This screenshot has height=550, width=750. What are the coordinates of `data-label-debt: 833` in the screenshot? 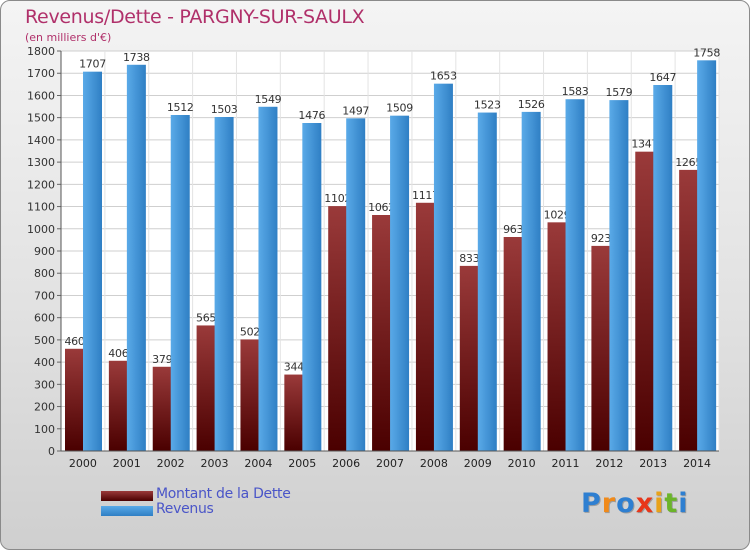 It's located at (469, 258).